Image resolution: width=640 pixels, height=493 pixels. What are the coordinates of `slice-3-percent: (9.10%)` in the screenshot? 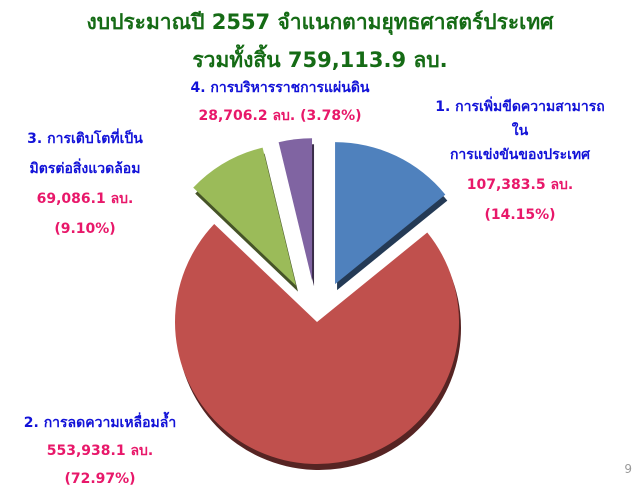 It's located at (85, 229).